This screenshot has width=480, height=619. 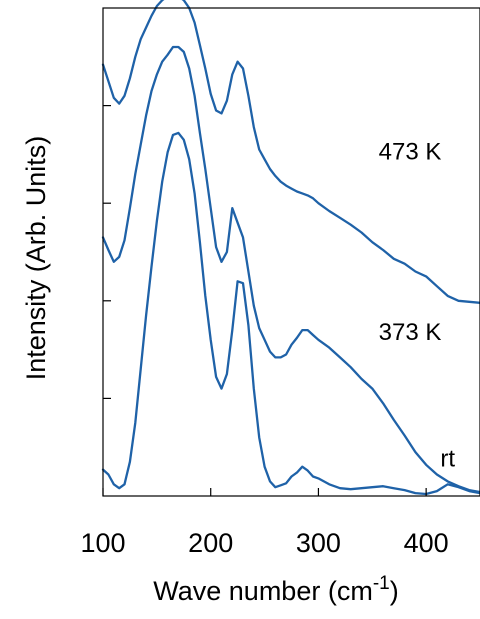 What do you see at coordinates (318, 543) in the screenshot?
I see `x-tick-label-300: 300` at bounding box center [318, 543].